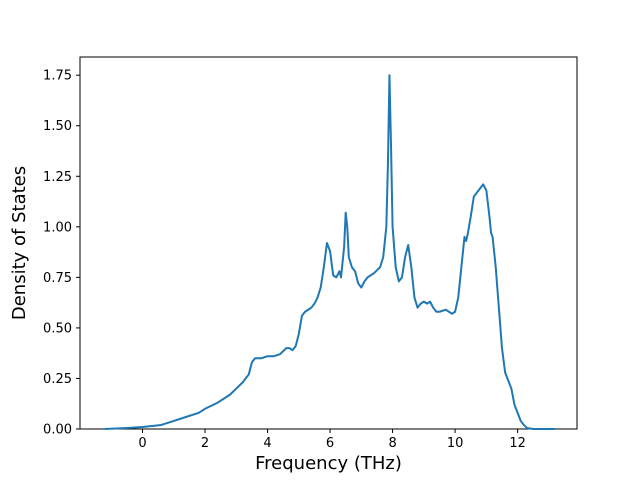 The height and width of the screenshot is (480, 640). Describe the element at coordinates (267, 443) in the screenshot. I see `x-tick-label: 4` at that location.